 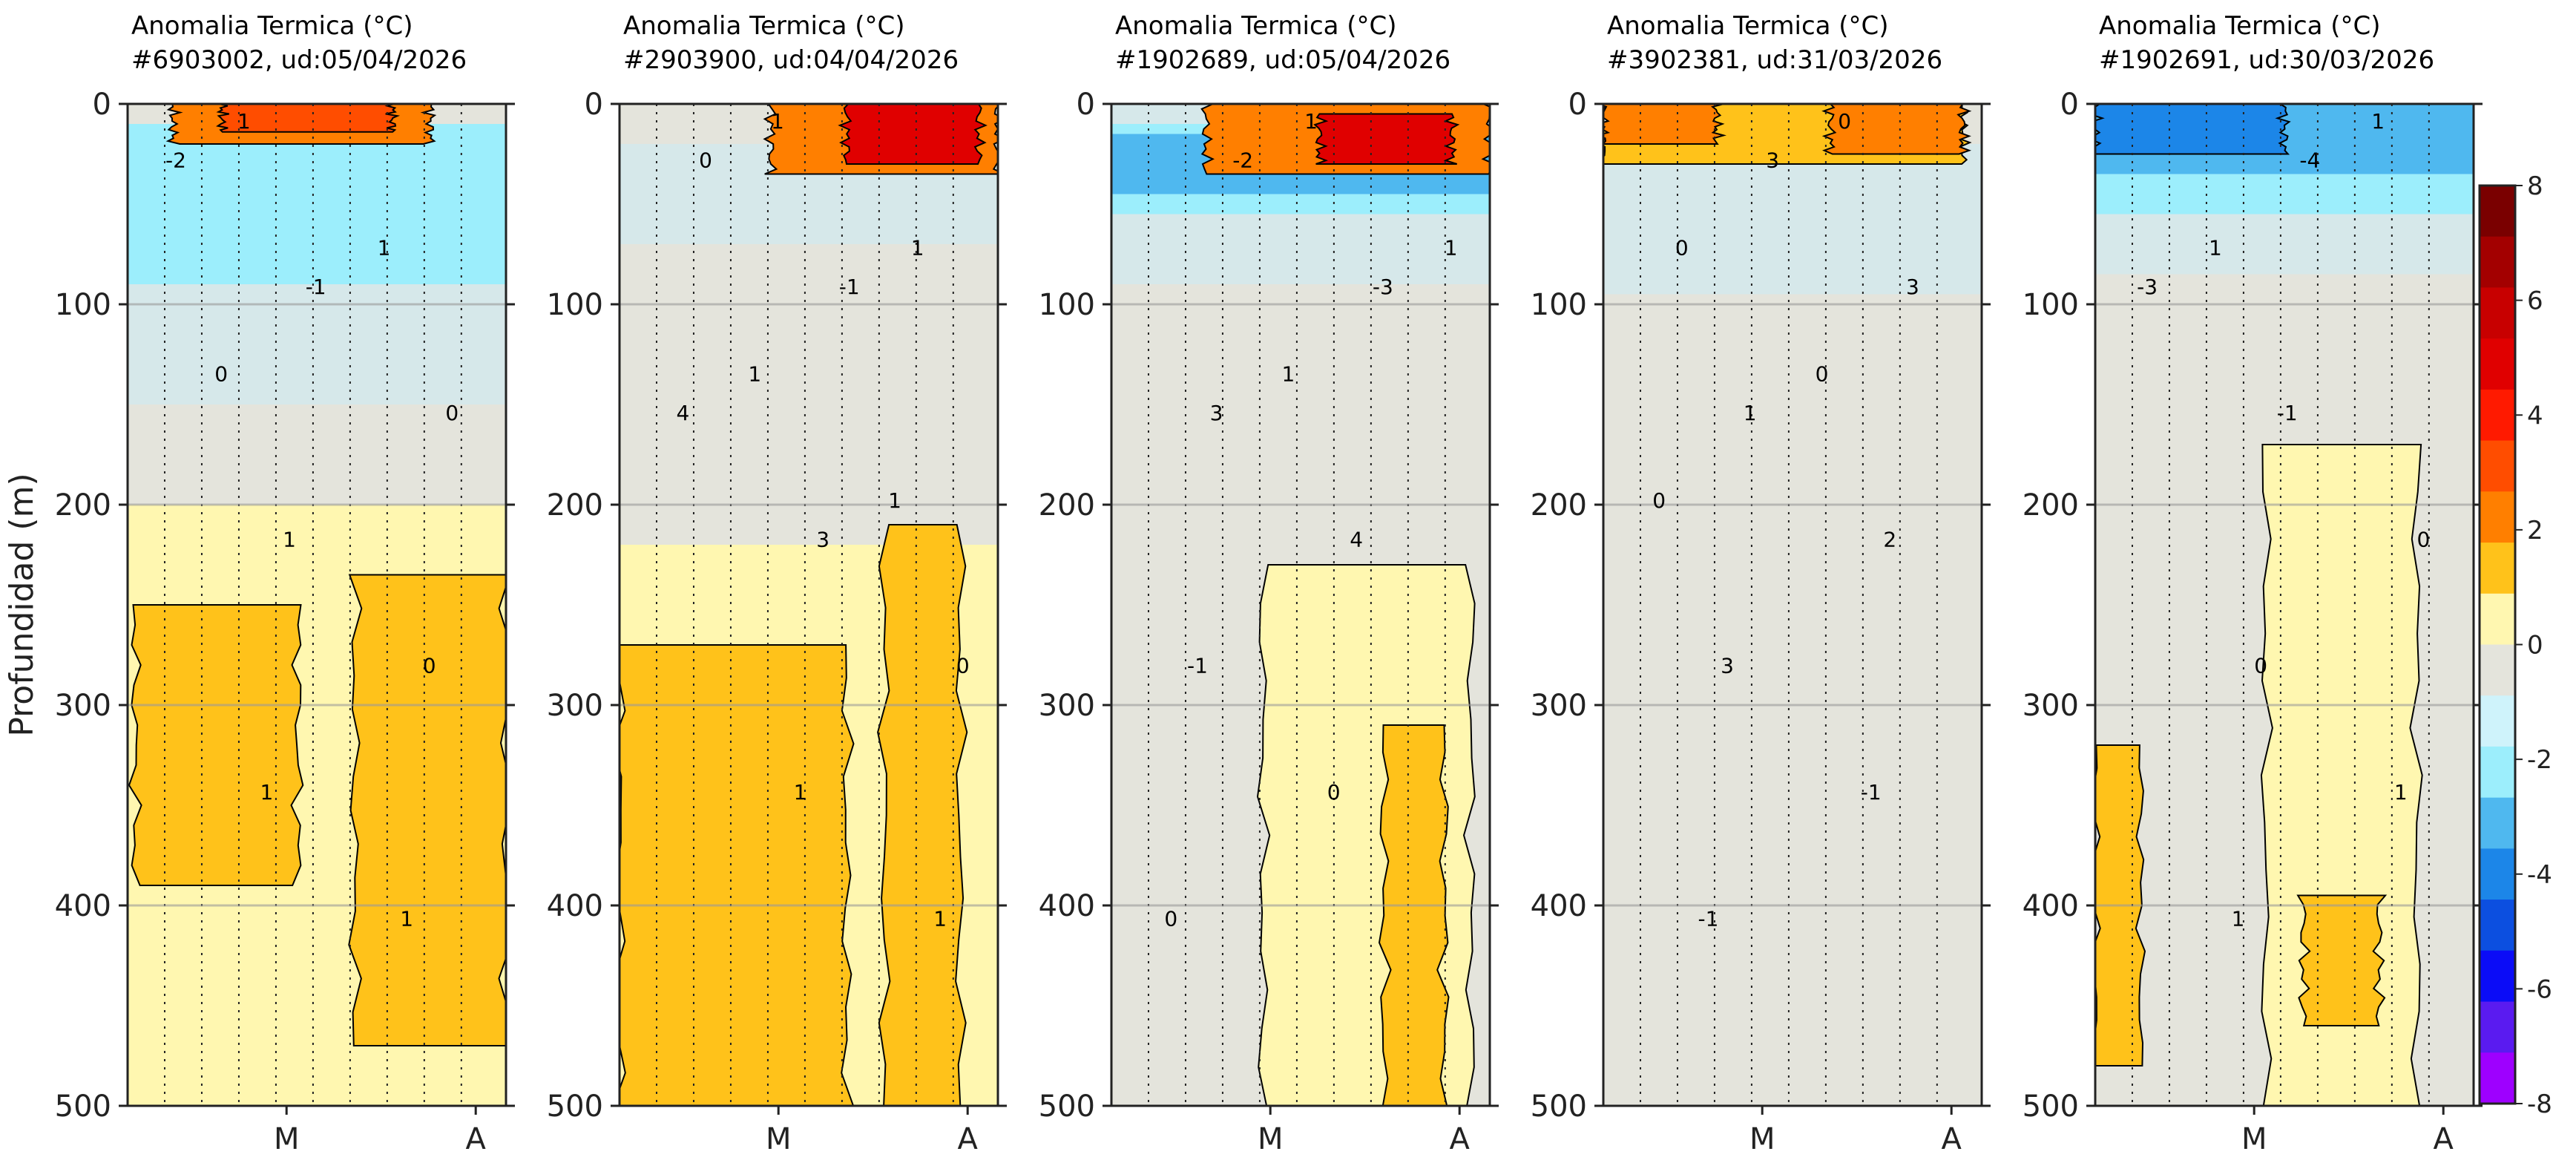 What do you see at coordinates (2535, 646) in the screenshot?
I see `colorbar-tick-label: 0` at bounding box center [2535, 646].